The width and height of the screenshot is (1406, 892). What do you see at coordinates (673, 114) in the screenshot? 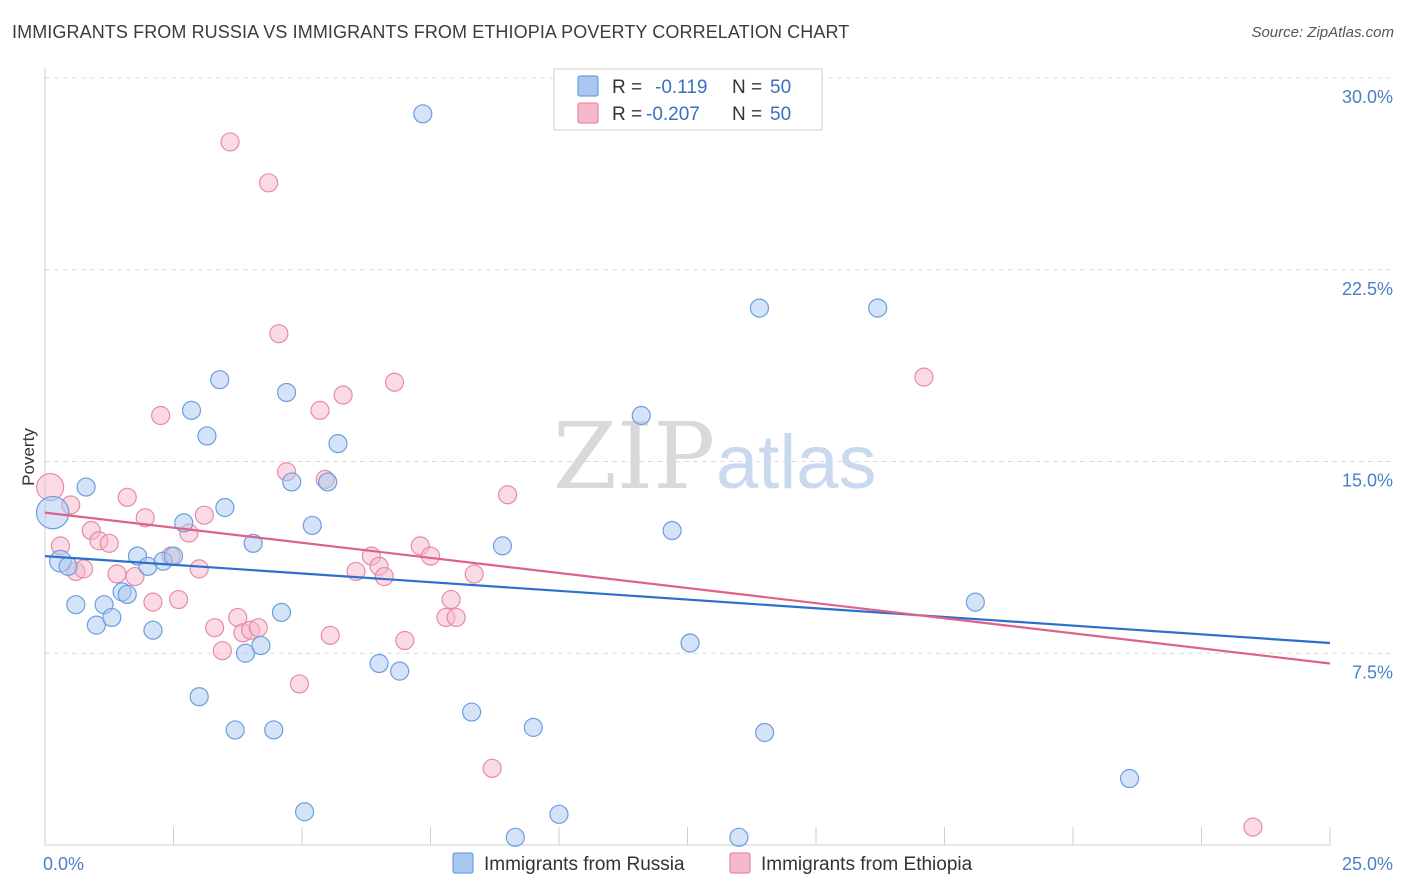
I see `legend-r-value-ethiopia: -0.207` at bounding box center [673, 114].